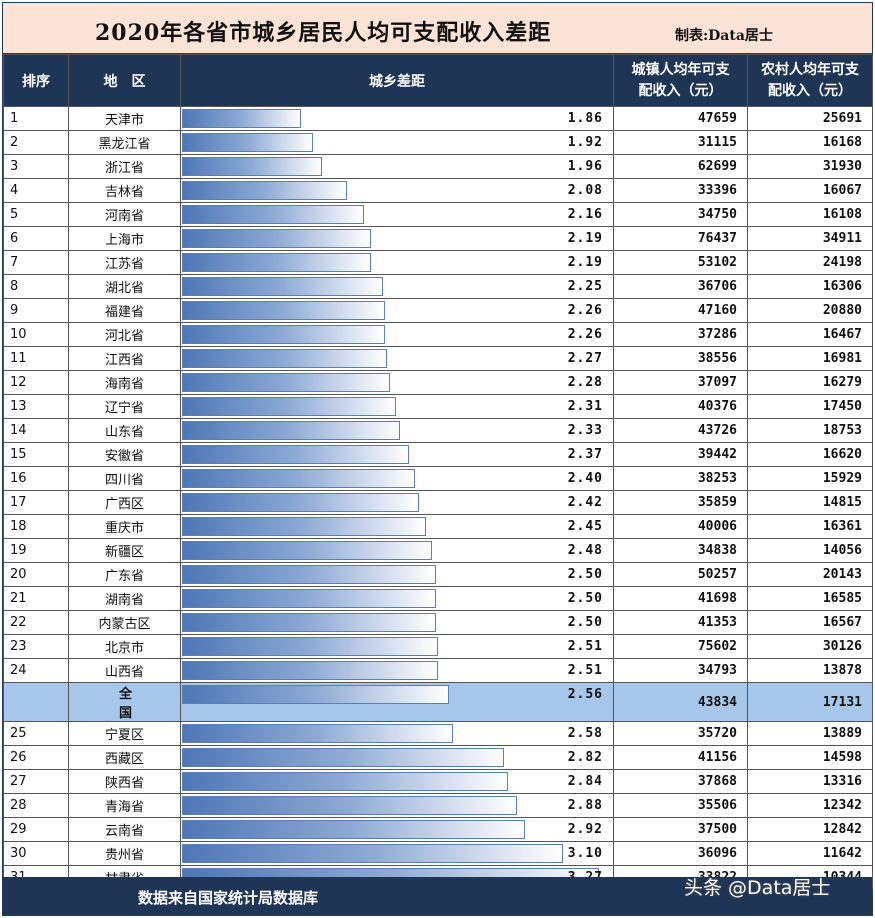 The height and width of the screenshot is (918, 875). What do you see at coordinates (36, 454) in the screenshot?
I see `rank-cell: 15` at bounding box center [36, 454].